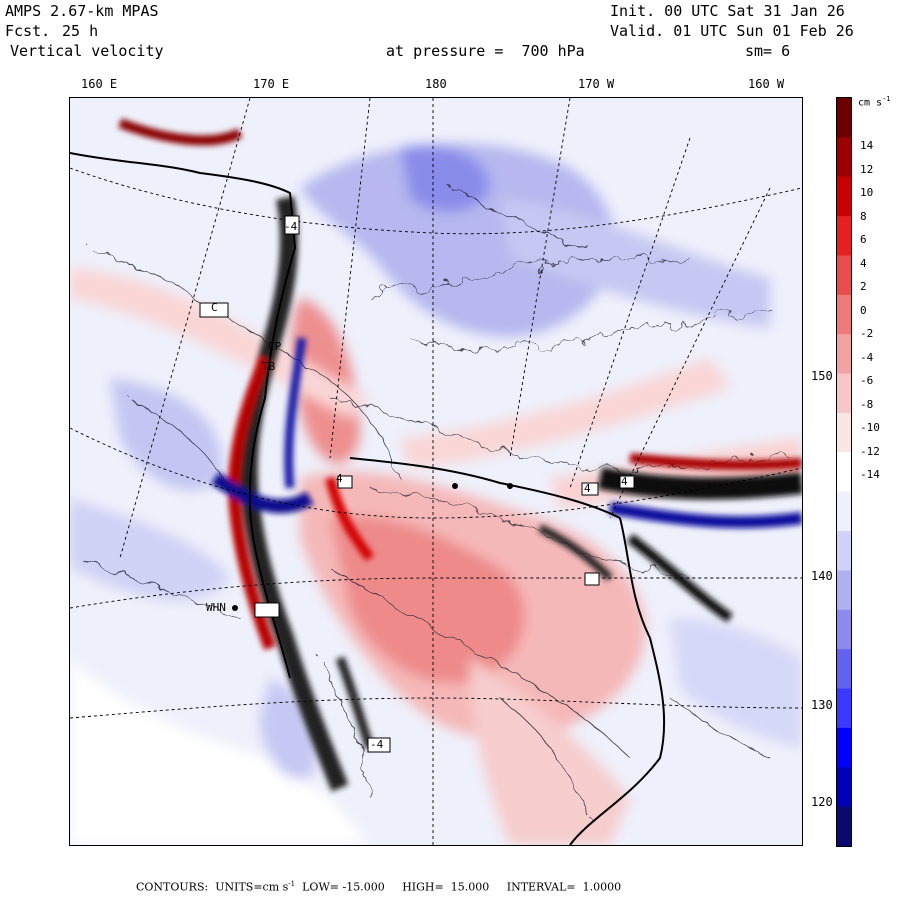  What do you see at coordinates (87, 51) in the screenshot?
I see `field-name: Vertical velocity` at bounding box center [87, 51].